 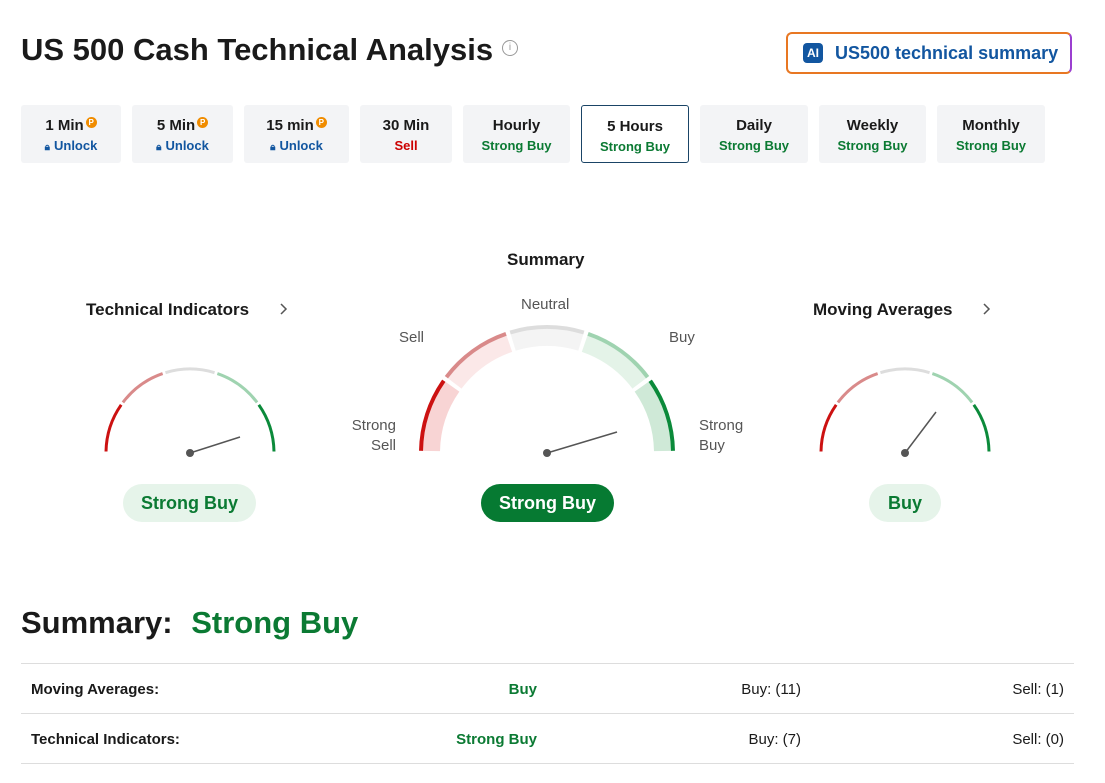 I want to click on scale-label: Strong Sell, so click(x=373, y=435).